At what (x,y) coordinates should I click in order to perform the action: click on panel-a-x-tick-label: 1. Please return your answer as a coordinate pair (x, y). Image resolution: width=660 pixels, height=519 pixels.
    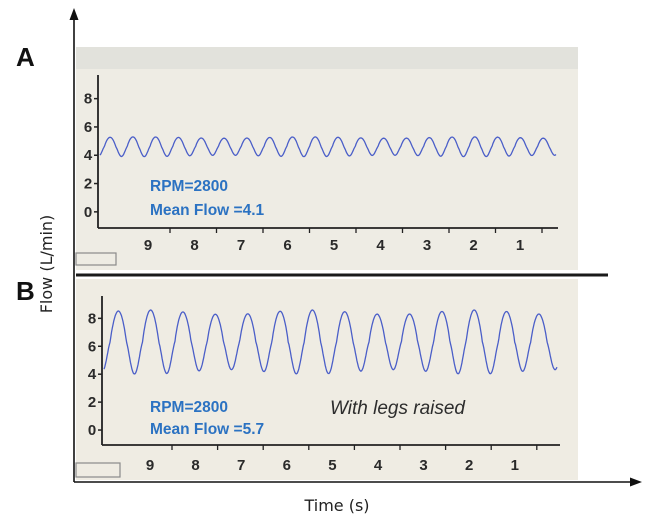
    Looking at the image, I should click on (520, 245).